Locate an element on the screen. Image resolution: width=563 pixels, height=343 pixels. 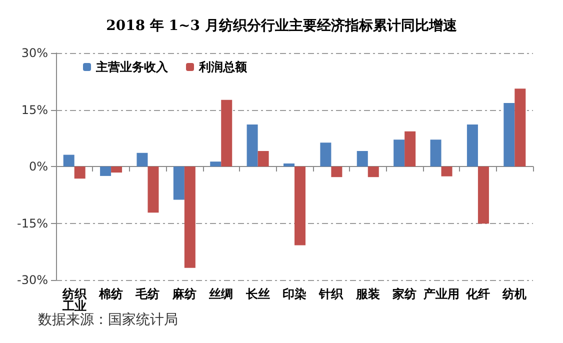
x-tick-label: 麻纺 is located at coordinates (183, 294).